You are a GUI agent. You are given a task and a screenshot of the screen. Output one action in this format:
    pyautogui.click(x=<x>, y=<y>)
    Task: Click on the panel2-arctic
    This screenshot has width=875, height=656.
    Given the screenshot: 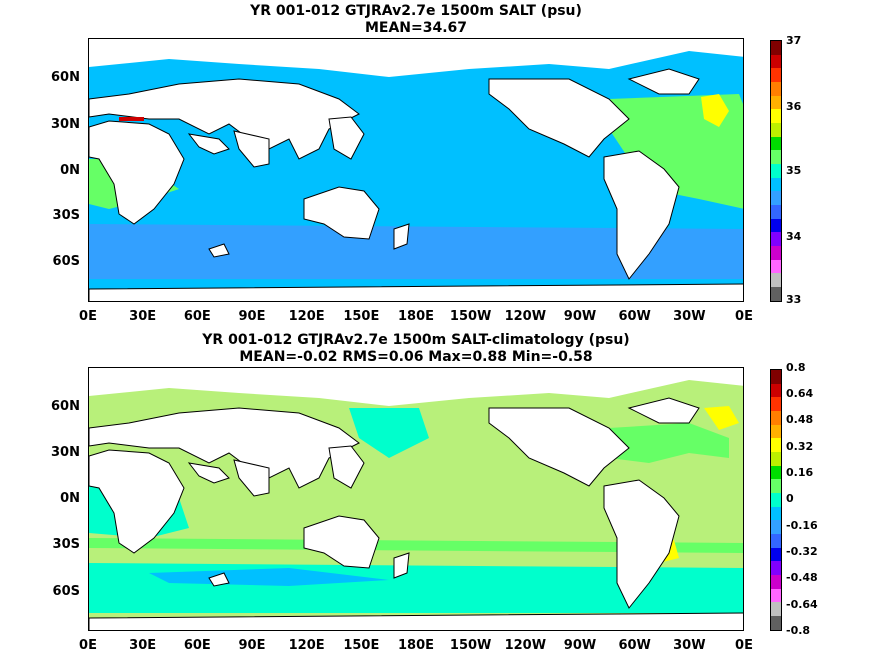 What is the action you would take?
    pyautogui.click(x=416, y=387)
    